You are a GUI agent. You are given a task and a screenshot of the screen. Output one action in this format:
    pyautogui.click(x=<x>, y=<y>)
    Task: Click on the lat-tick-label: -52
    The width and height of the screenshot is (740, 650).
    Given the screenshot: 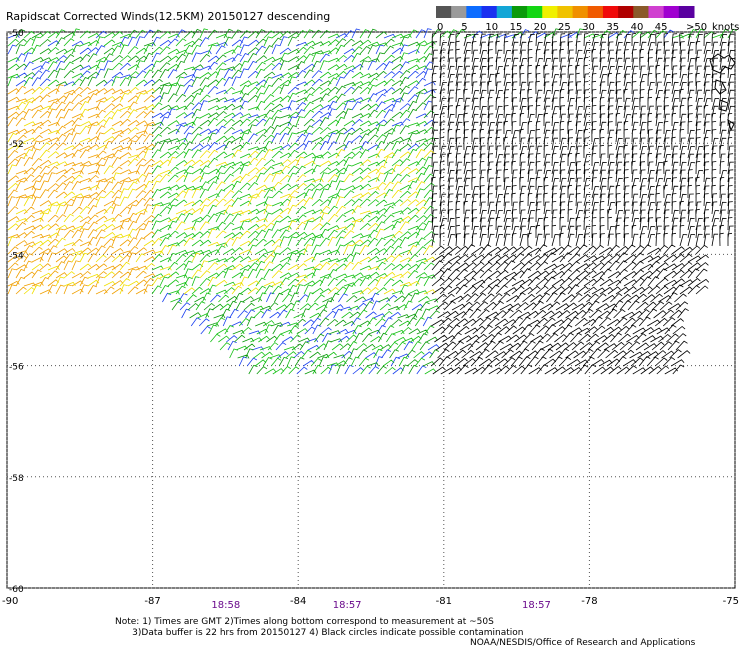 What is the action you would take?
    pyautogui.click(x=16, y=145)
    